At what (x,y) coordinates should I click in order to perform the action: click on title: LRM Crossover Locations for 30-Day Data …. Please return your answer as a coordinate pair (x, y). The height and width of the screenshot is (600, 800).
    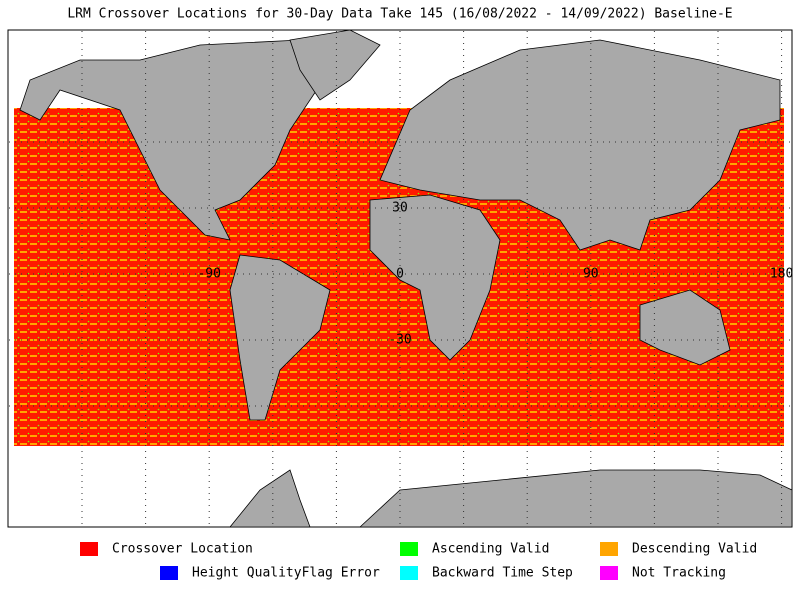
    Looking at the image, I should click on (399, 14).